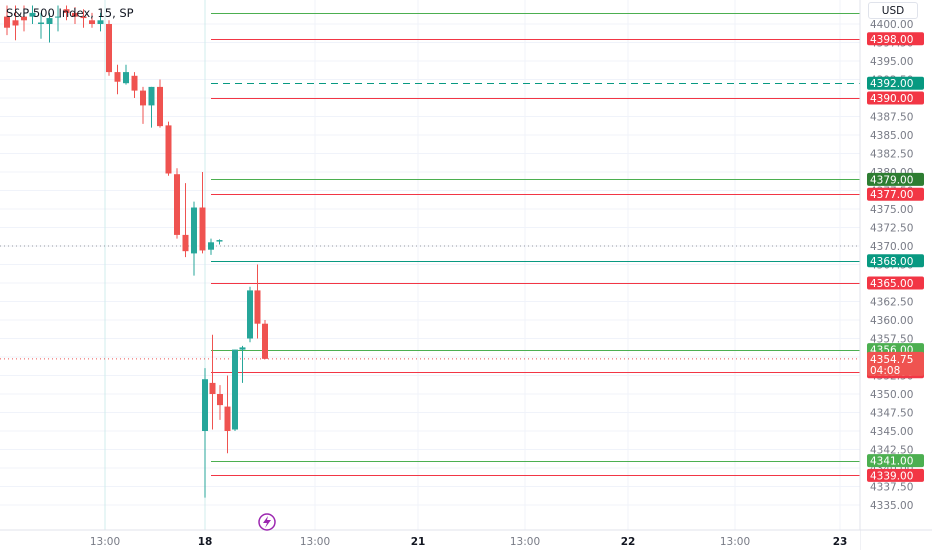 The height and width of the screenshot is (554, 932). I want to click on last-price-tag, so click(895, 363).